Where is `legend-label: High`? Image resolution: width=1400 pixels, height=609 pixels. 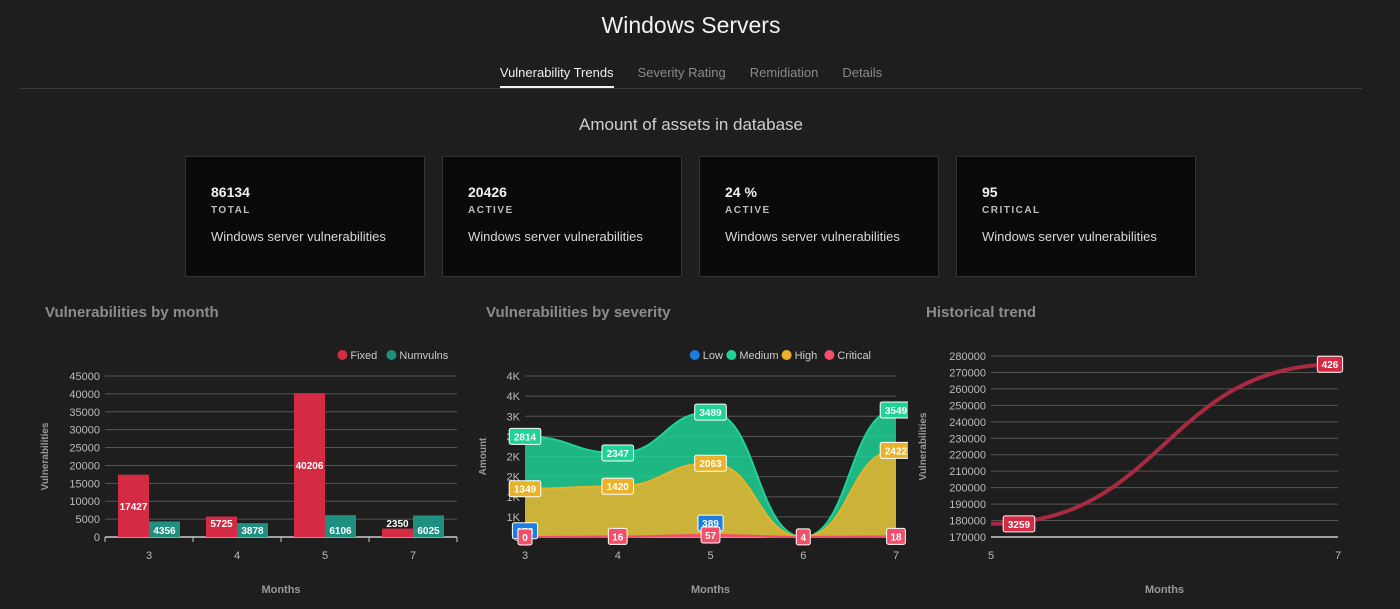
legend-label: High is located at coordinates (806, 356).